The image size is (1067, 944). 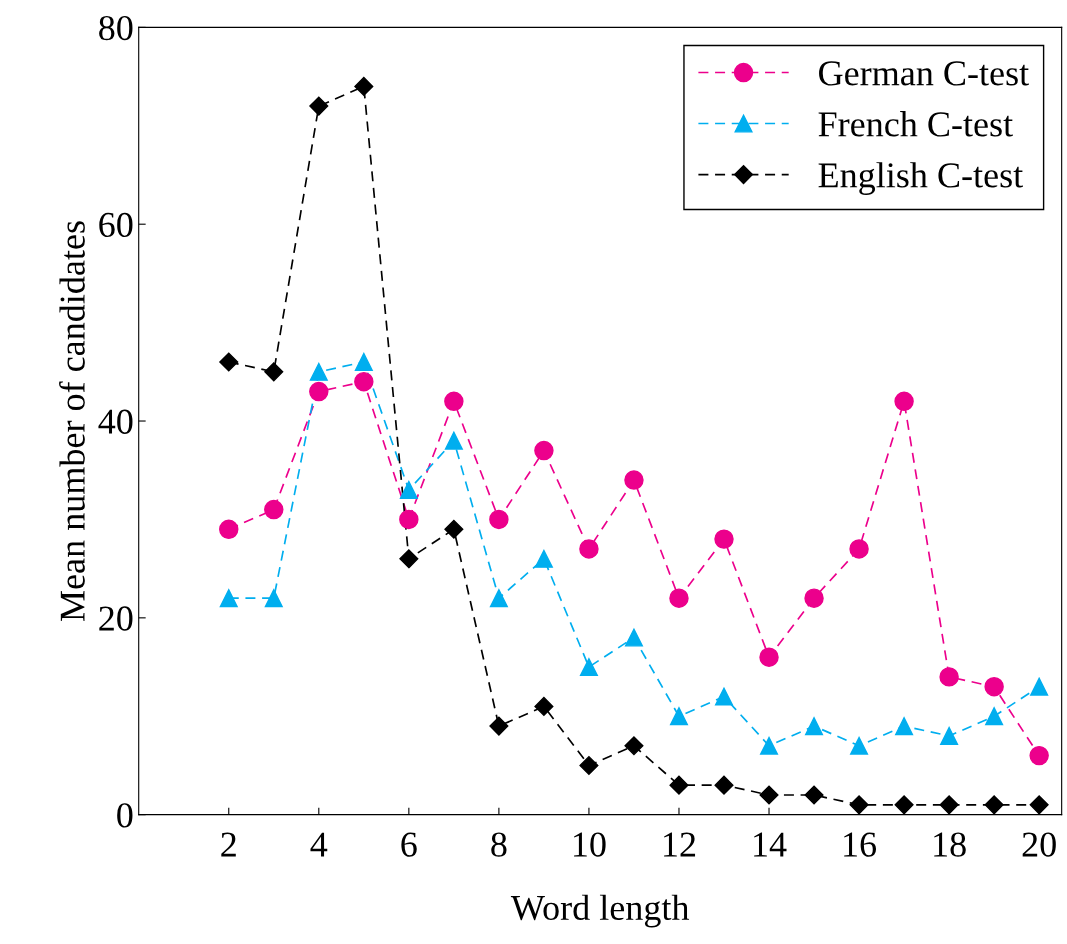 I want to click on x-tick-label: 16, so click(x=860, y=844).